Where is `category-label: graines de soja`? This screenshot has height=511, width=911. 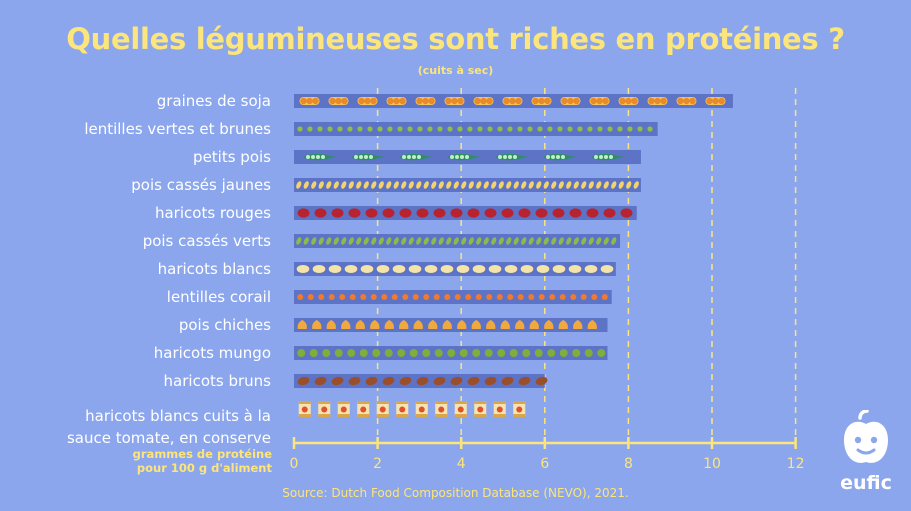
category-label: graines de soja is located at coordinates (214, 101).